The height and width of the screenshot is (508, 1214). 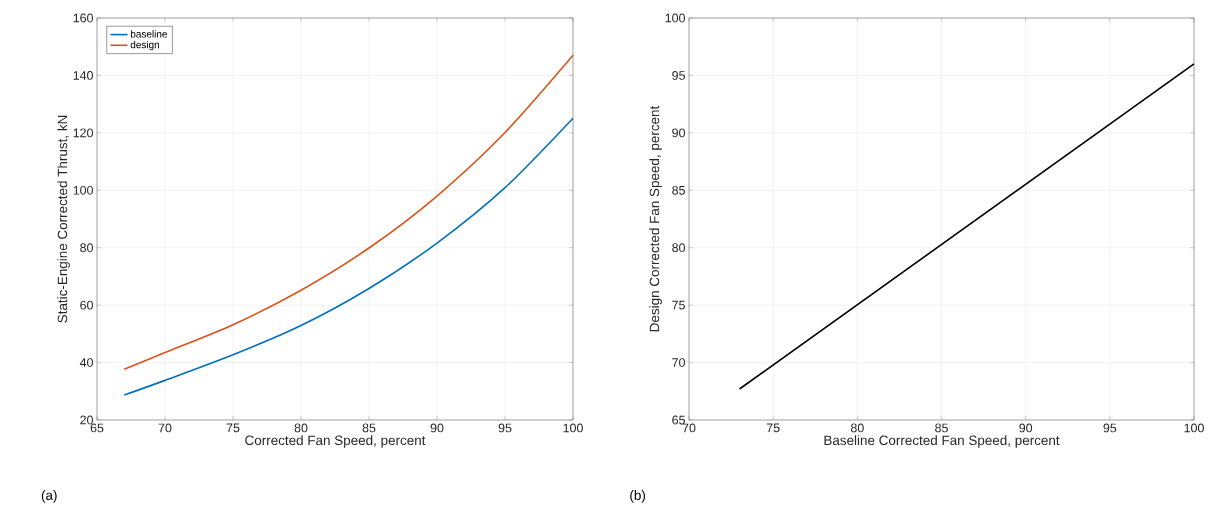 I want to click on y-tick-label: 85, so click(x=678, y=190).